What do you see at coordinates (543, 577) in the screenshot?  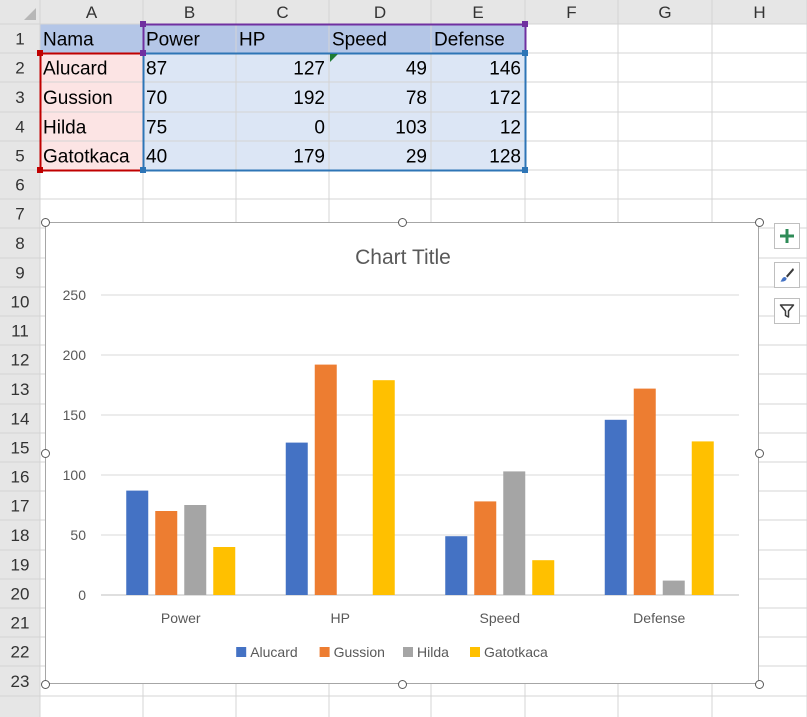 I see `bar-gatotkaca-speed` at bounding box center [543, 577].